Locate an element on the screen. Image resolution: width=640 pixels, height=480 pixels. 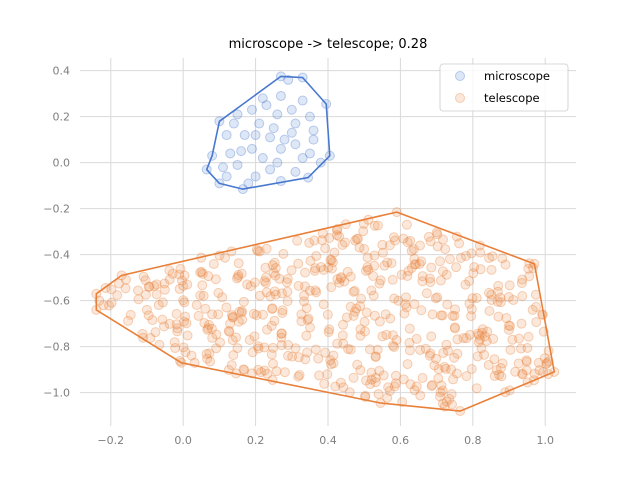
y-tick-label: 0.4 is located at coordinates (62, 71).